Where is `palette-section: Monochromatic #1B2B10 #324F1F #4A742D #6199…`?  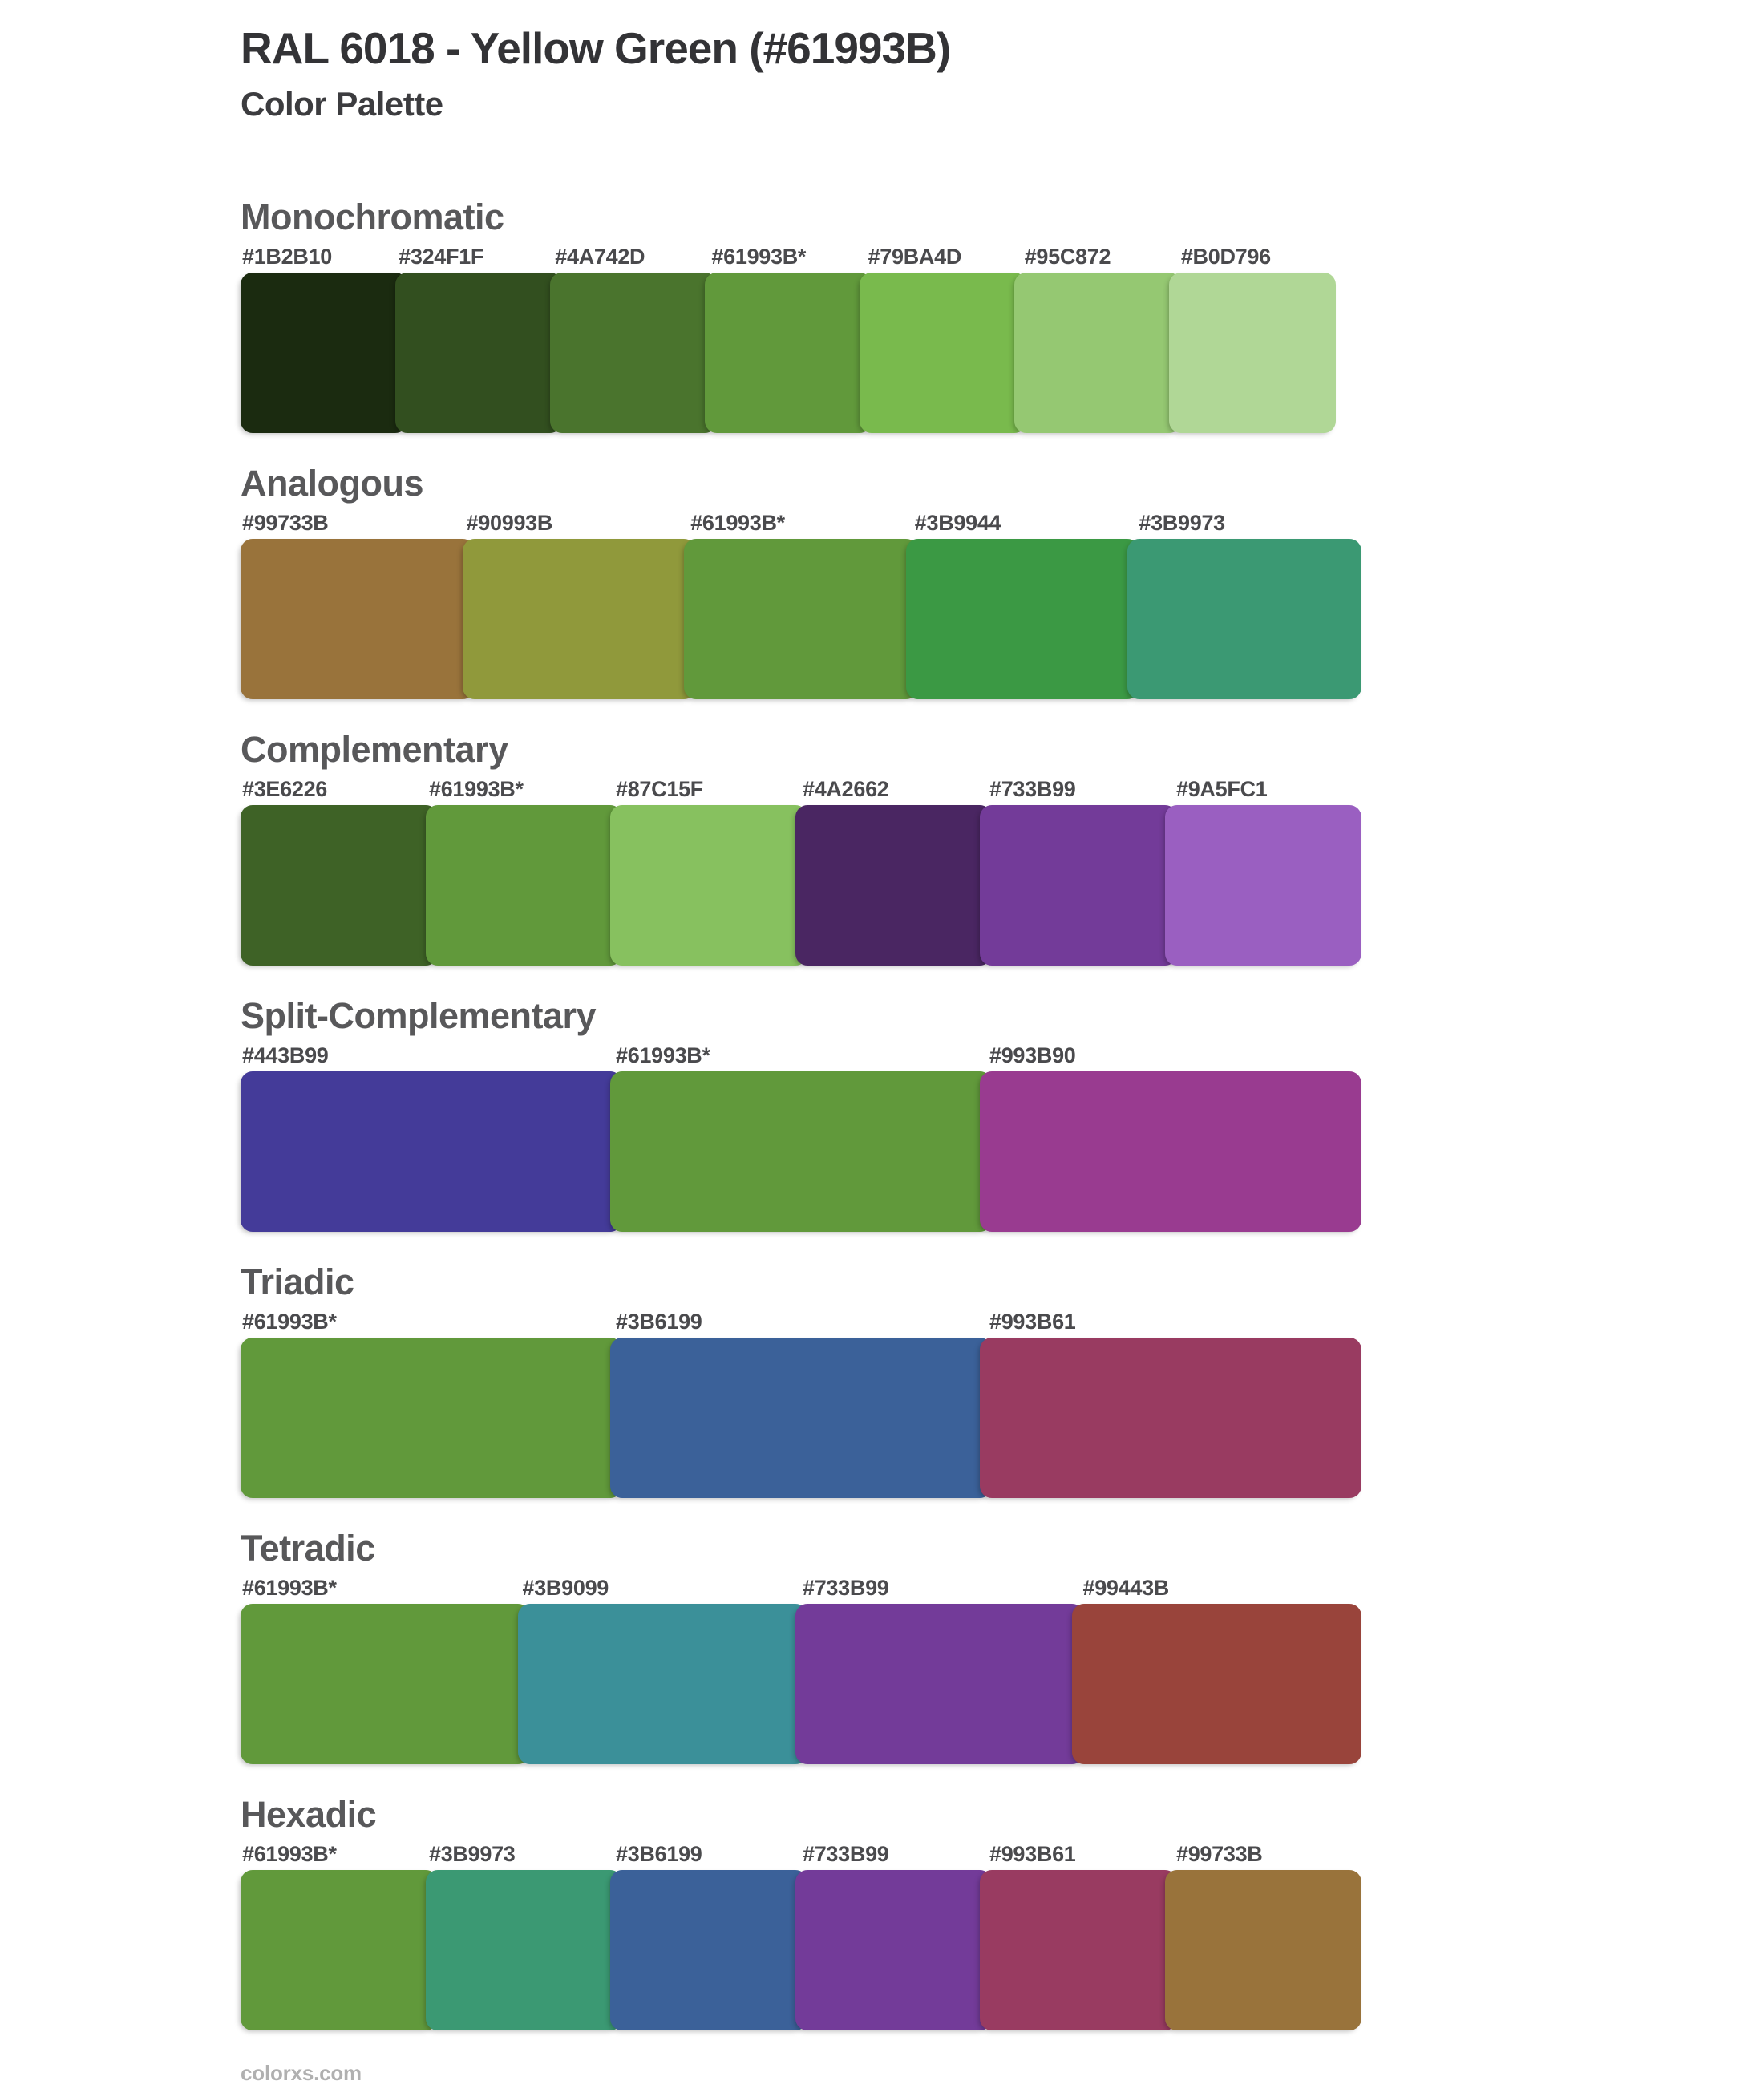 palette-section: Monochromatic #1B2B10 #324F1F #4A742D #6199… is located at coordinates (802, 316).